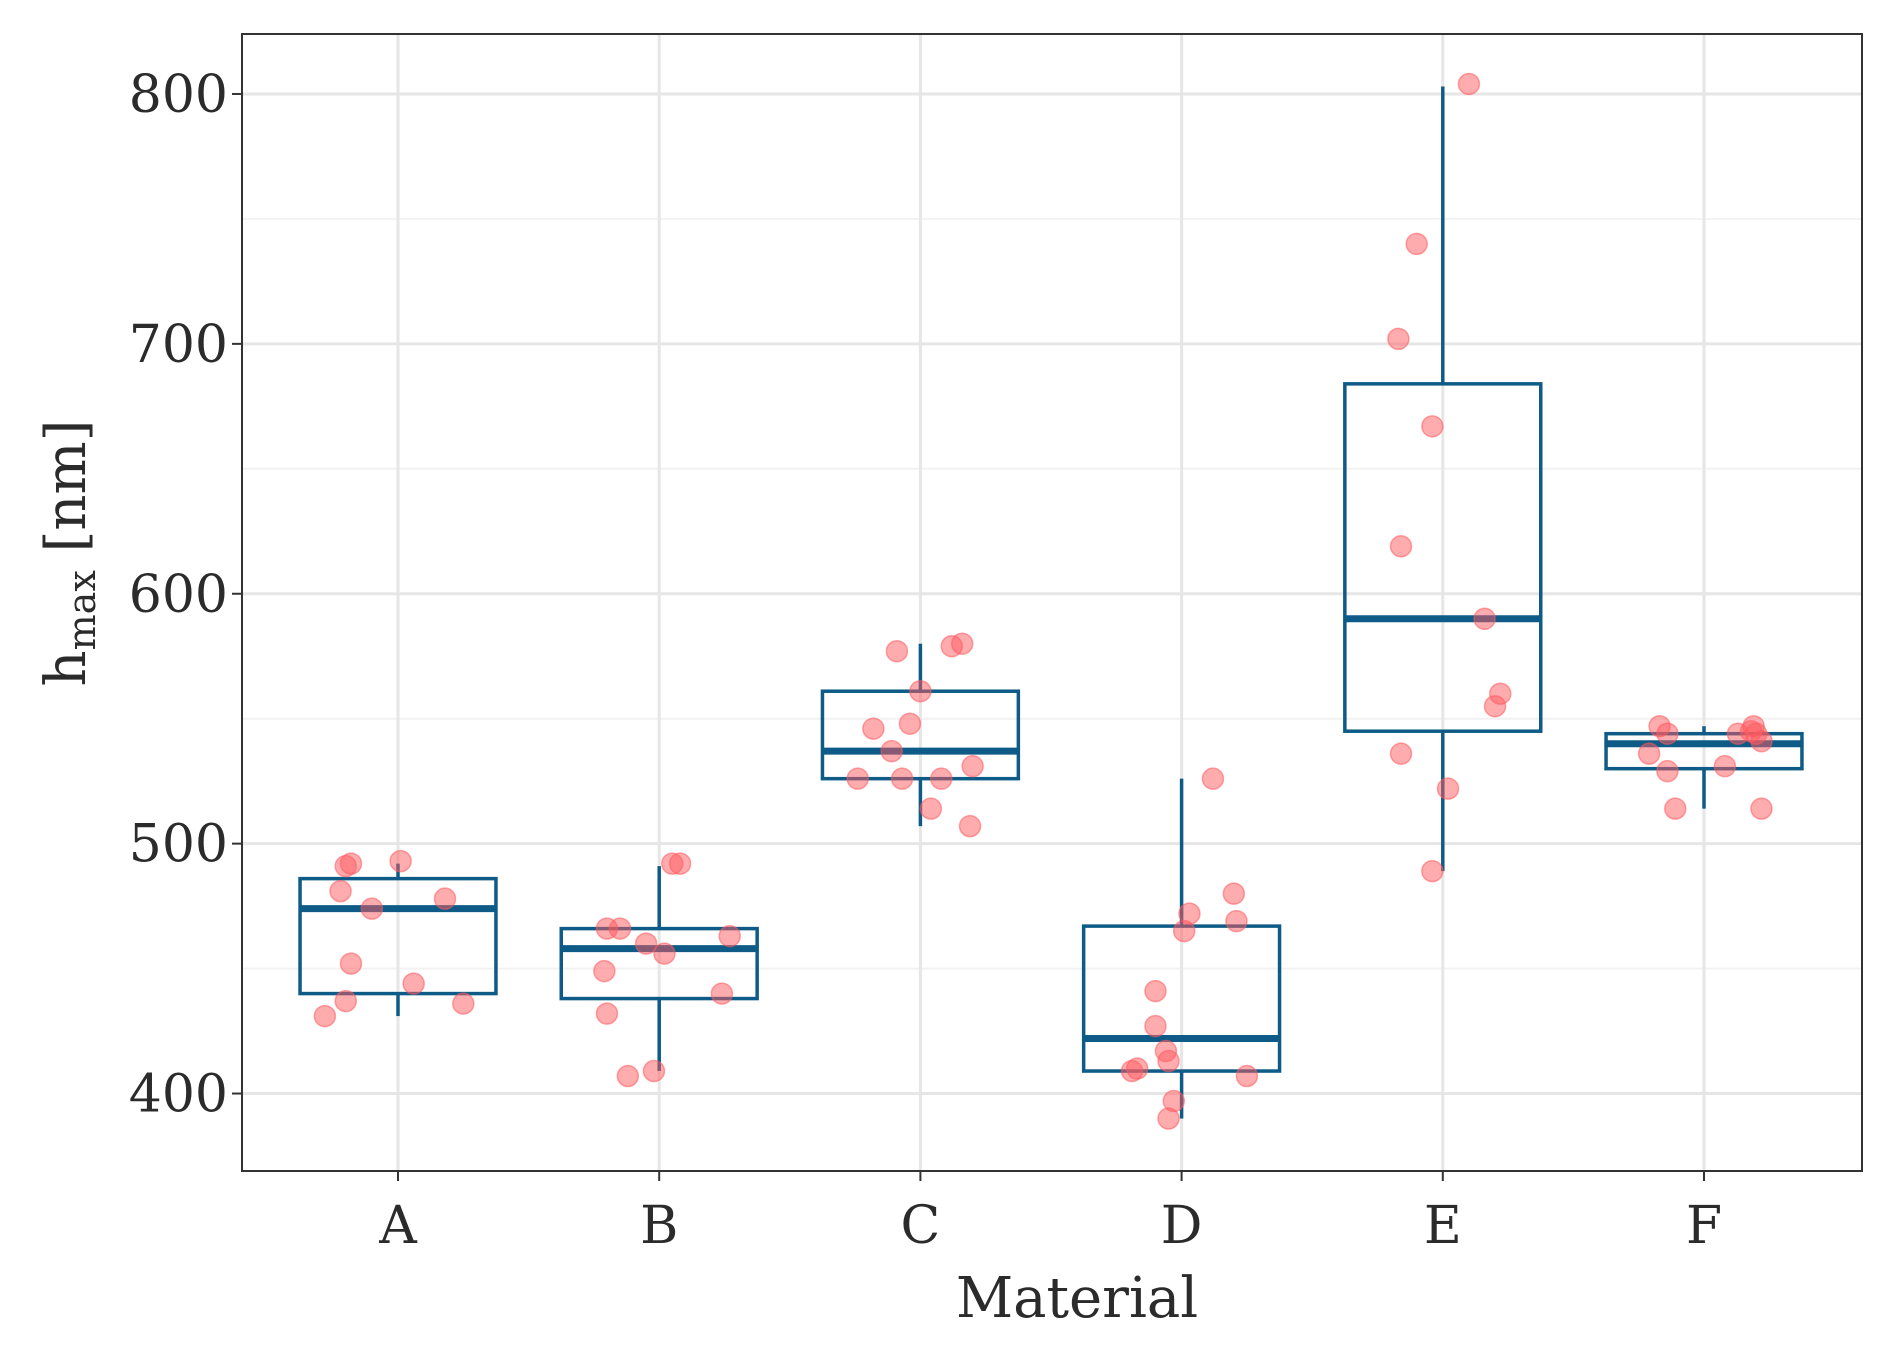 This screenshot has width=1883, height=1346. I want to click on x-tick-label-B: B, so click(659, 1226).